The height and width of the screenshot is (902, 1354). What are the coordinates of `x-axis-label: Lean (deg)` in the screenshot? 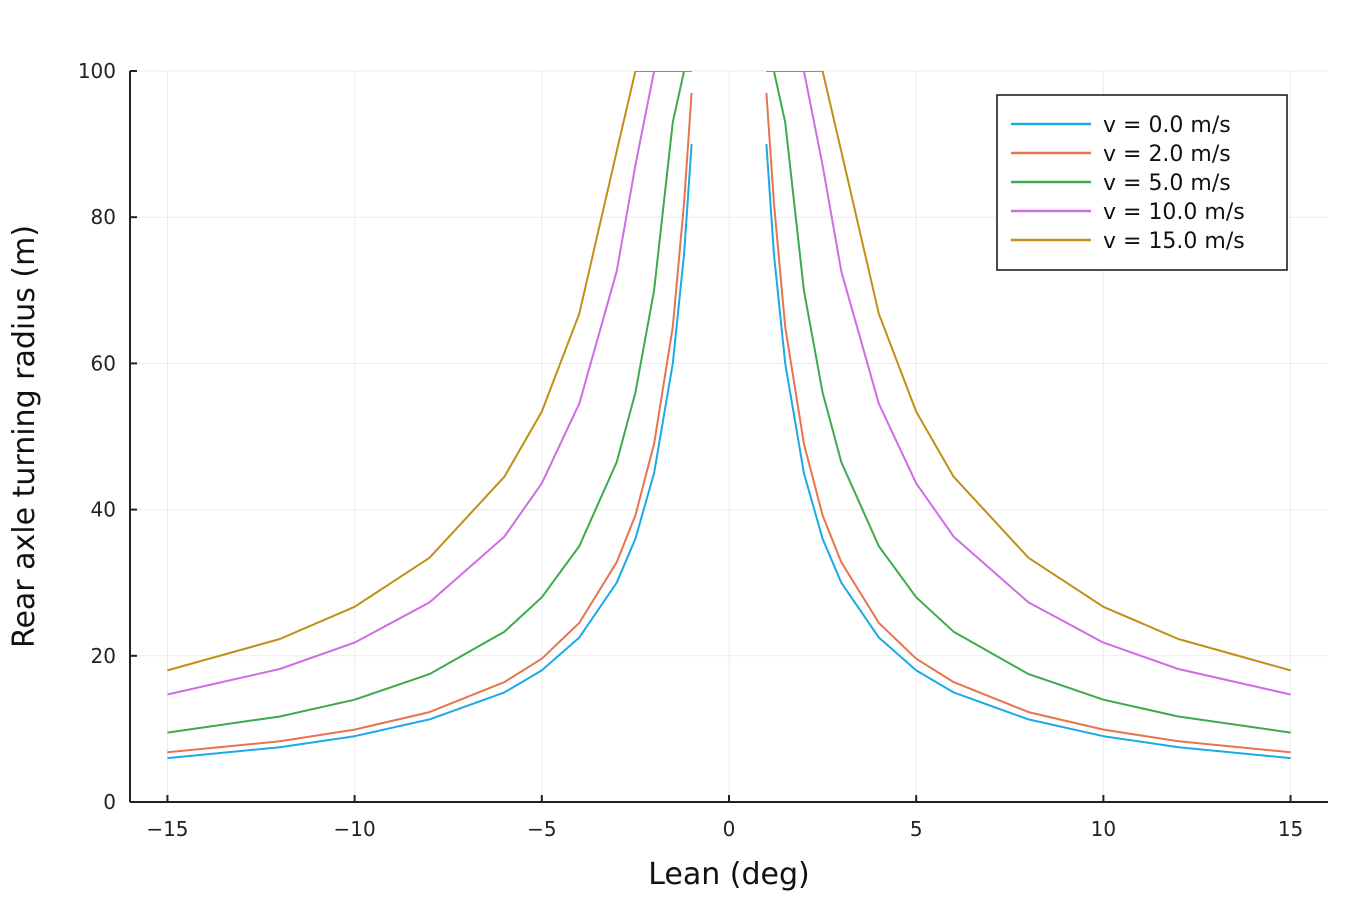 It's located at (729, 874).